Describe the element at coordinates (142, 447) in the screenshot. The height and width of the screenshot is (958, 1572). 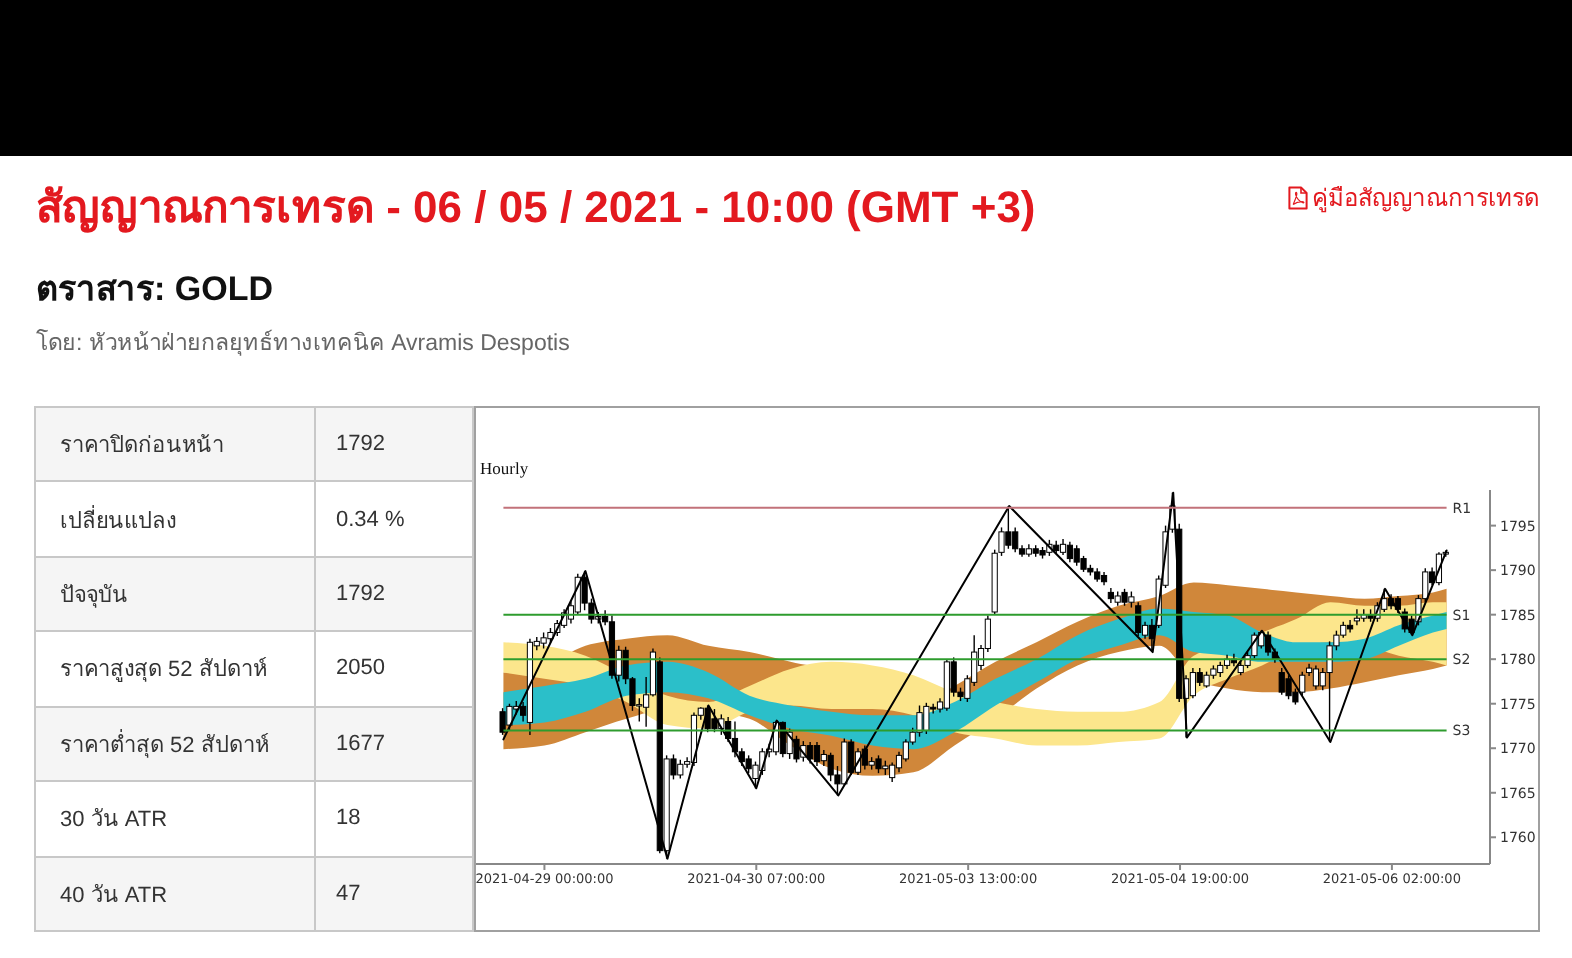
I see `text: ราคาปิดก่อนหน้า` at that location.